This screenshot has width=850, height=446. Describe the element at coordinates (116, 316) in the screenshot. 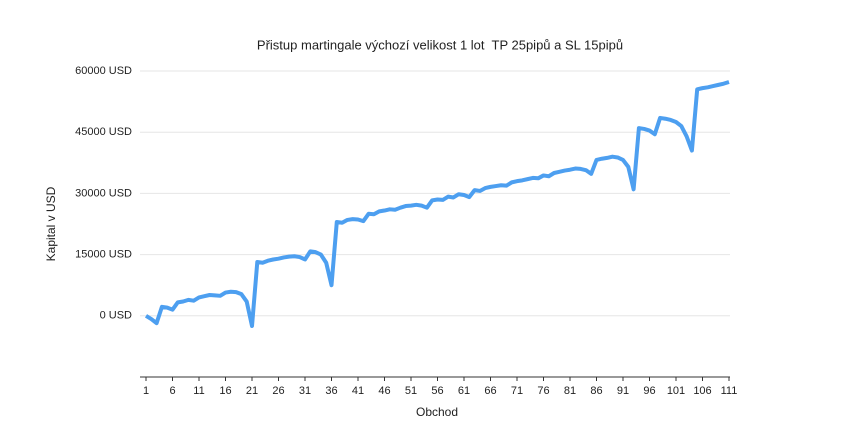

I see `y-tick-label: 0 USD` at that location.